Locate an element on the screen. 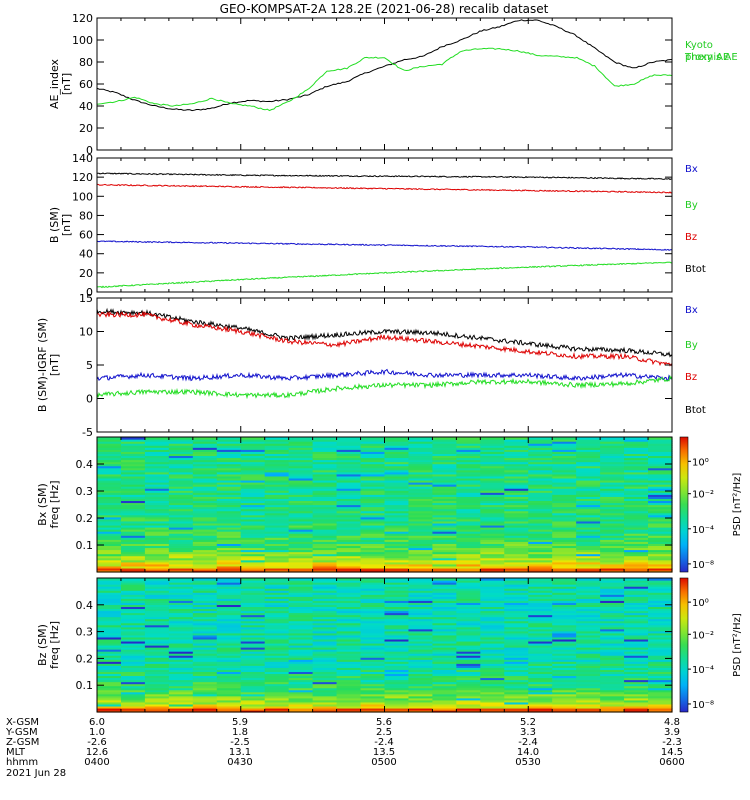  ephemeris-value: 13.5 is located at coordinates (384, 752).